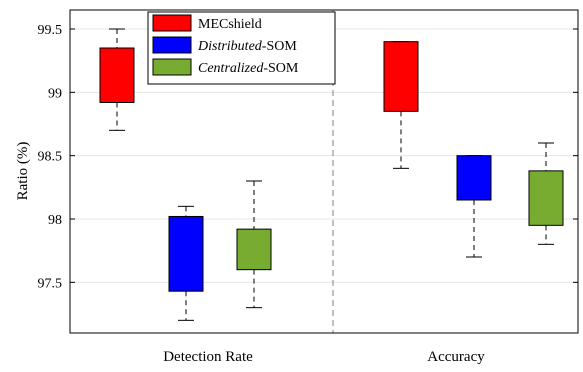 Image resolution: width=583 pixels, height=372 pixels. I want to click on legend-label: Distributed-SOM, so click(247, 46).